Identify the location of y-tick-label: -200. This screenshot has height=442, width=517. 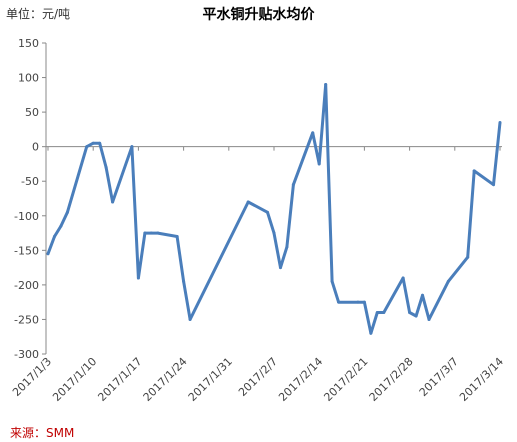
(26, 285).